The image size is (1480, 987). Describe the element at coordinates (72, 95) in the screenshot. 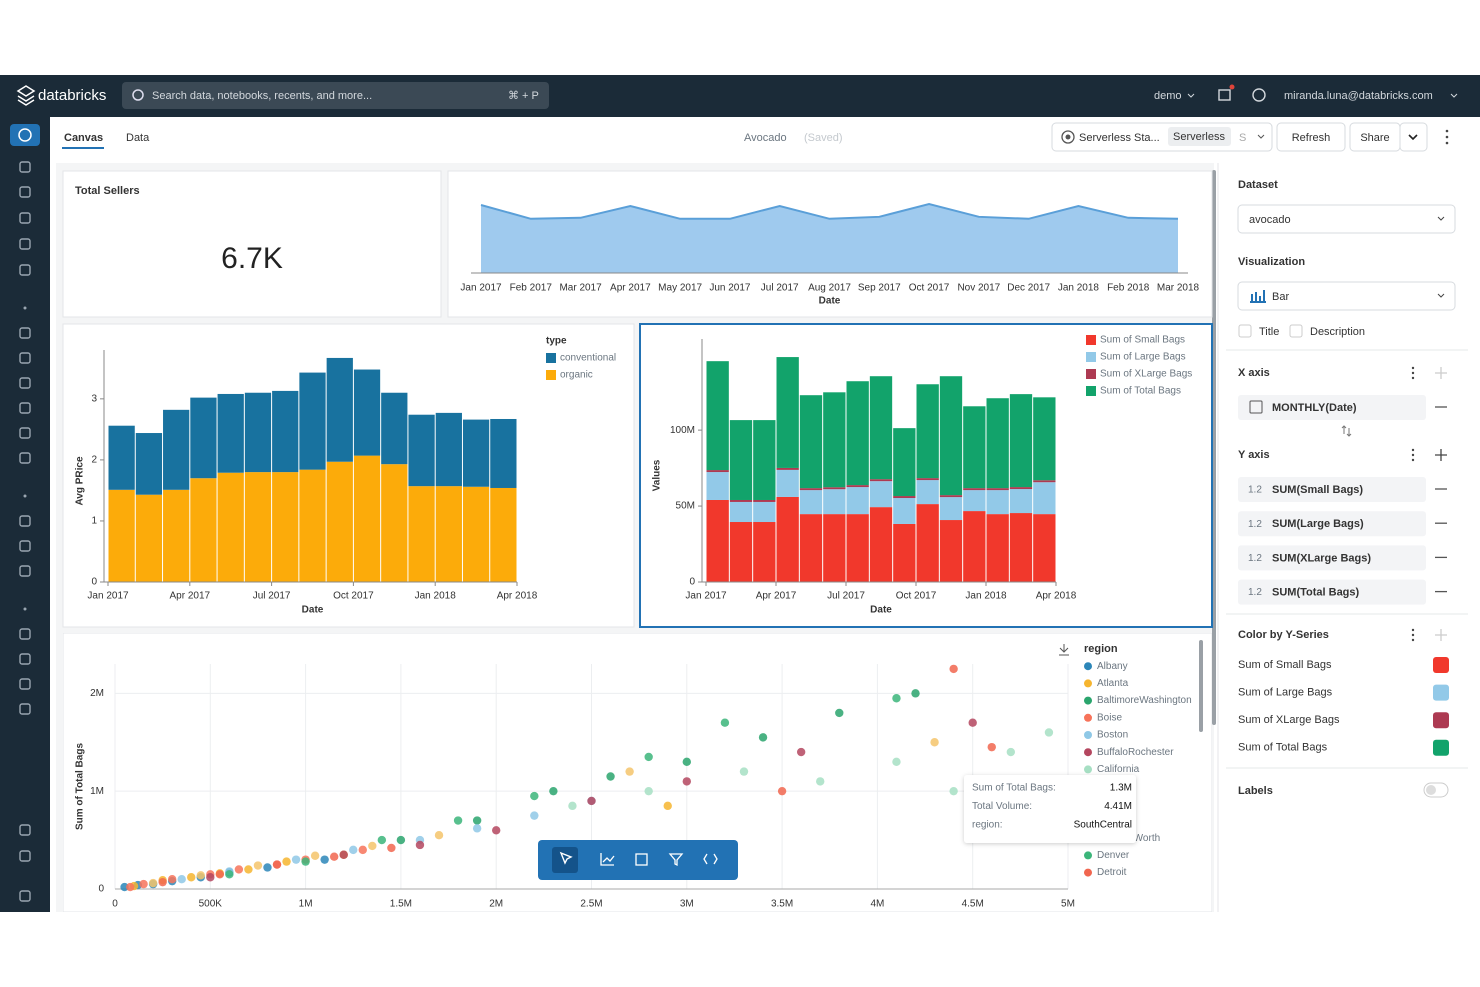

I see `brand: databricks` at that location.